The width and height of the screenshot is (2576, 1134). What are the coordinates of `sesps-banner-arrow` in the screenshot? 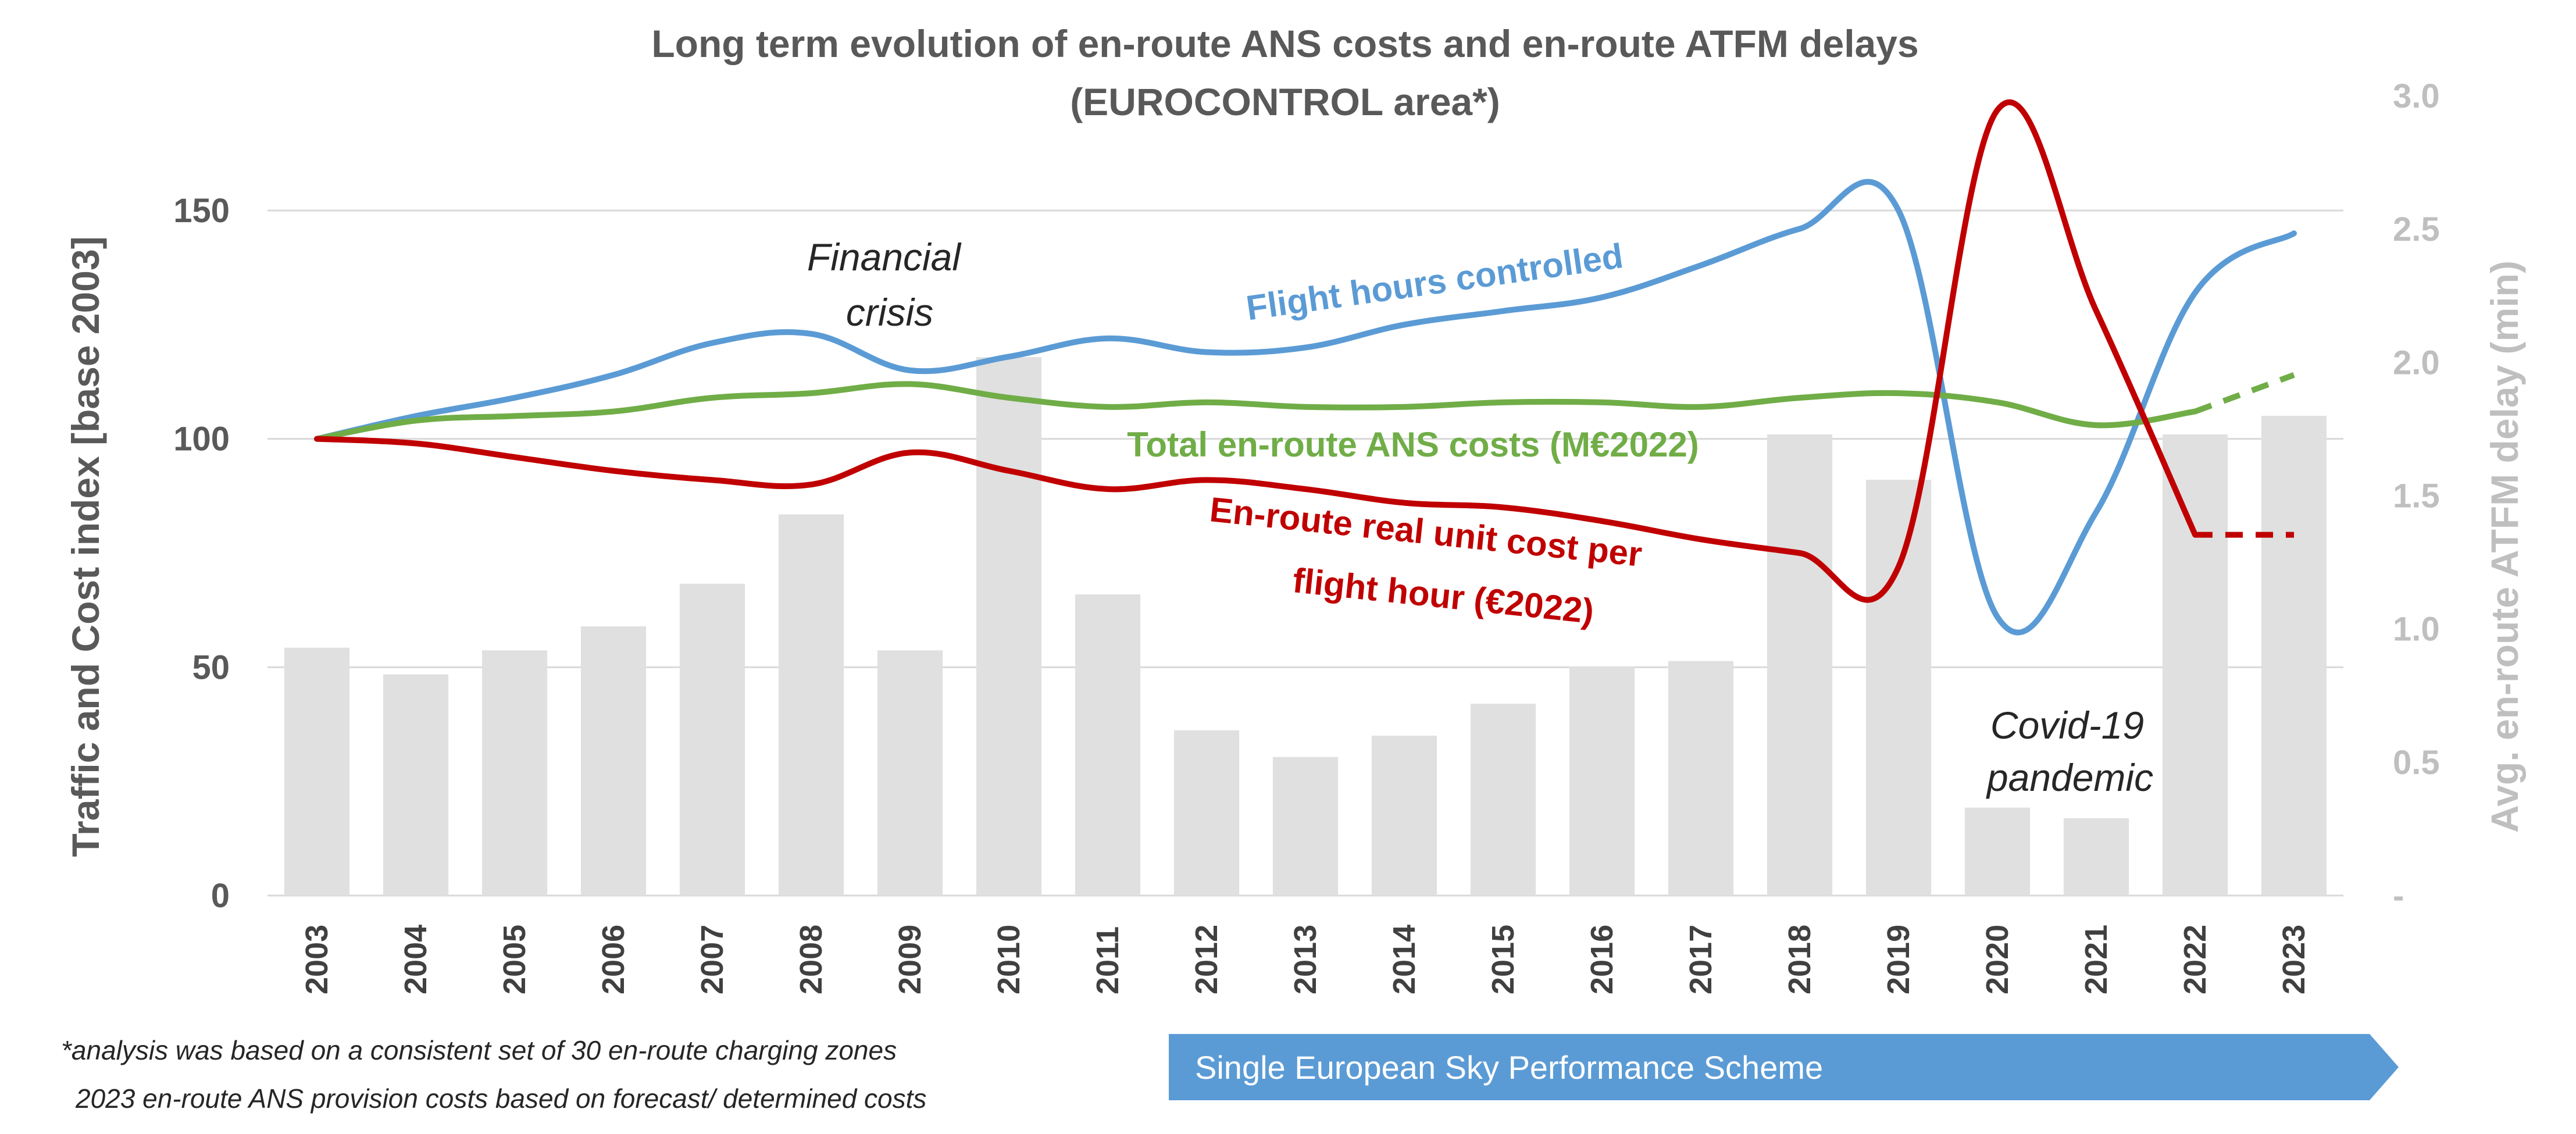 It's located at (1784, 1067).